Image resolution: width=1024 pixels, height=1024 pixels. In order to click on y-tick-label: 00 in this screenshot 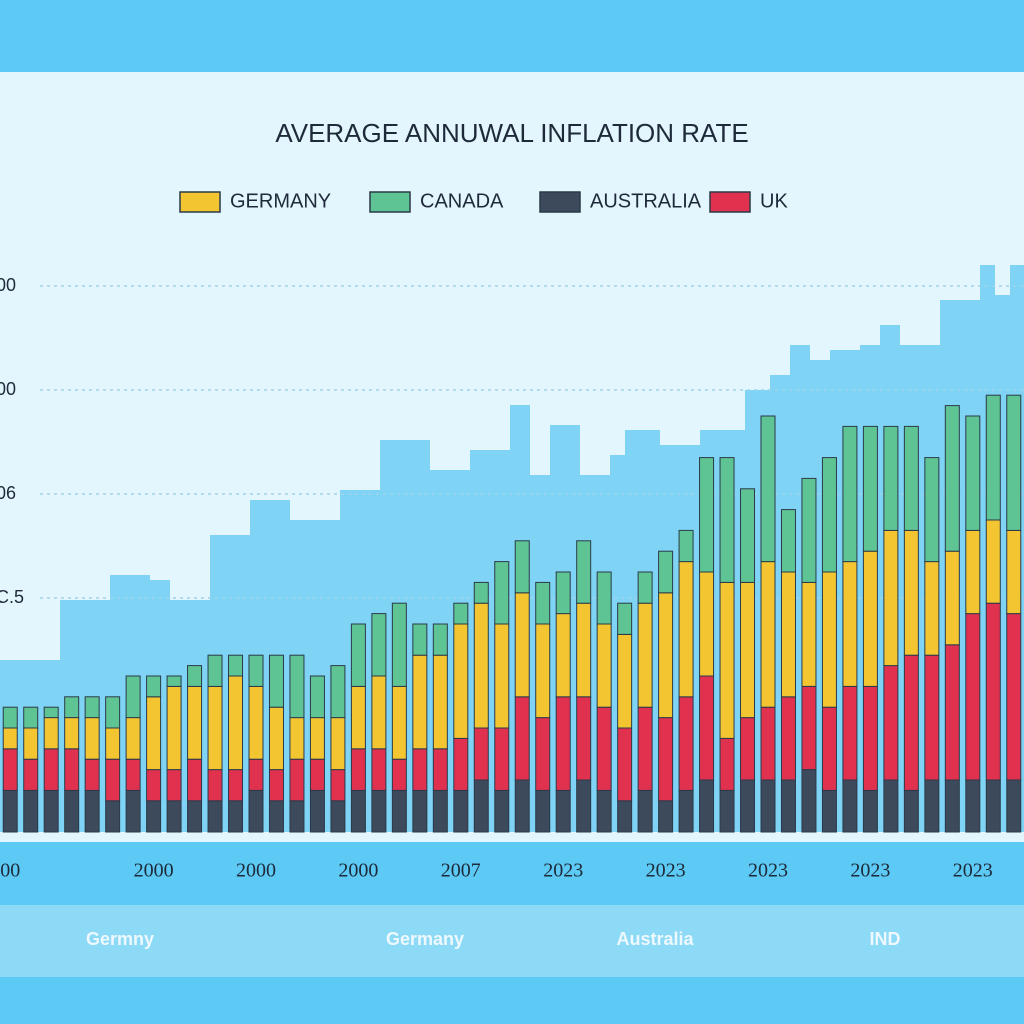, I will do `click(8, 285)`.